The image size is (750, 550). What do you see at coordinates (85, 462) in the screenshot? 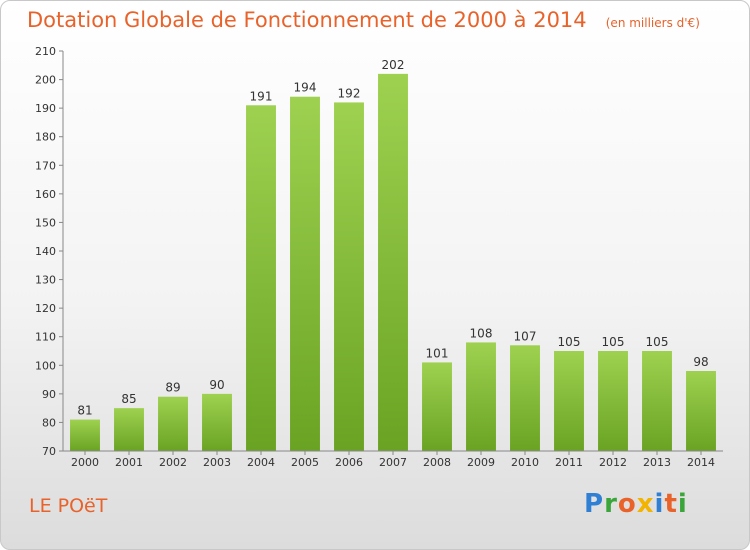
I see `x-tick-label: 2000` at bounding box center [85, 462].